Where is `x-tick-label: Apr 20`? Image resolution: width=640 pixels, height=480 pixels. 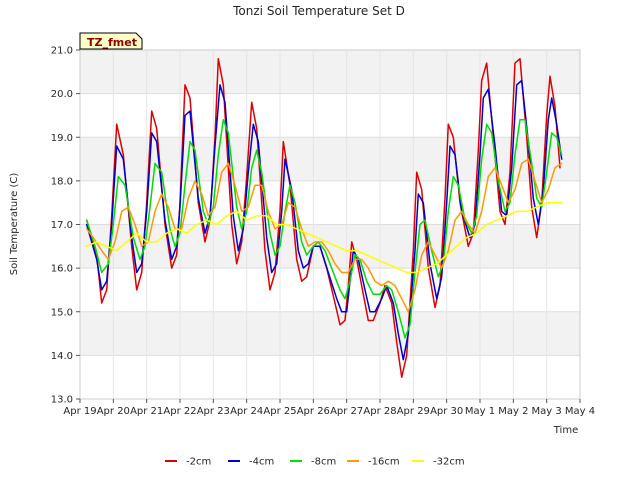
x-tick-label: Apr 20 is located at coordinates (113, 411).